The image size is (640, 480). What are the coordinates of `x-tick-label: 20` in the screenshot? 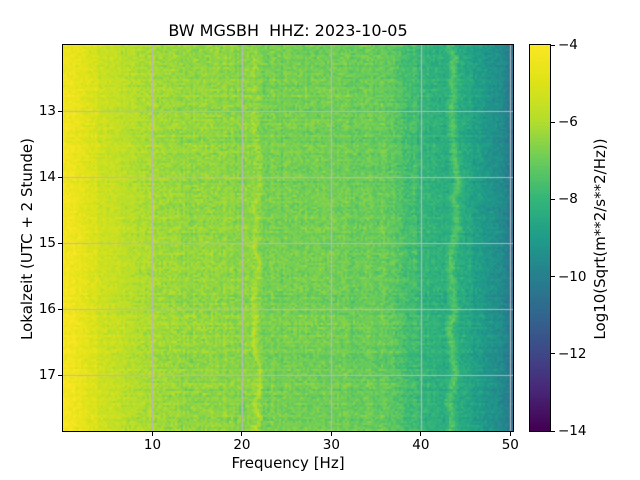 It's located at (242, 445).